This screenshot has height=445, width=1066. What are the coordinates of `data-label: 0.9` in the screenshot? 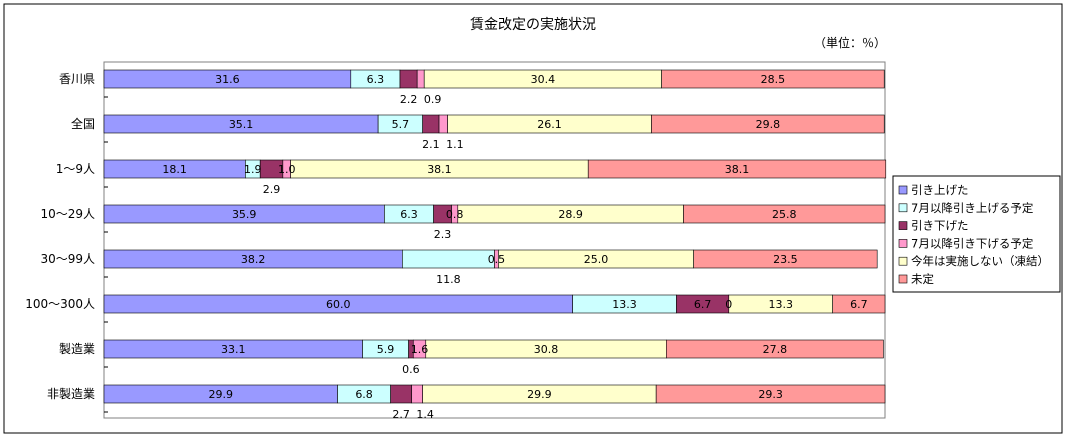 It's located at (433, 99).